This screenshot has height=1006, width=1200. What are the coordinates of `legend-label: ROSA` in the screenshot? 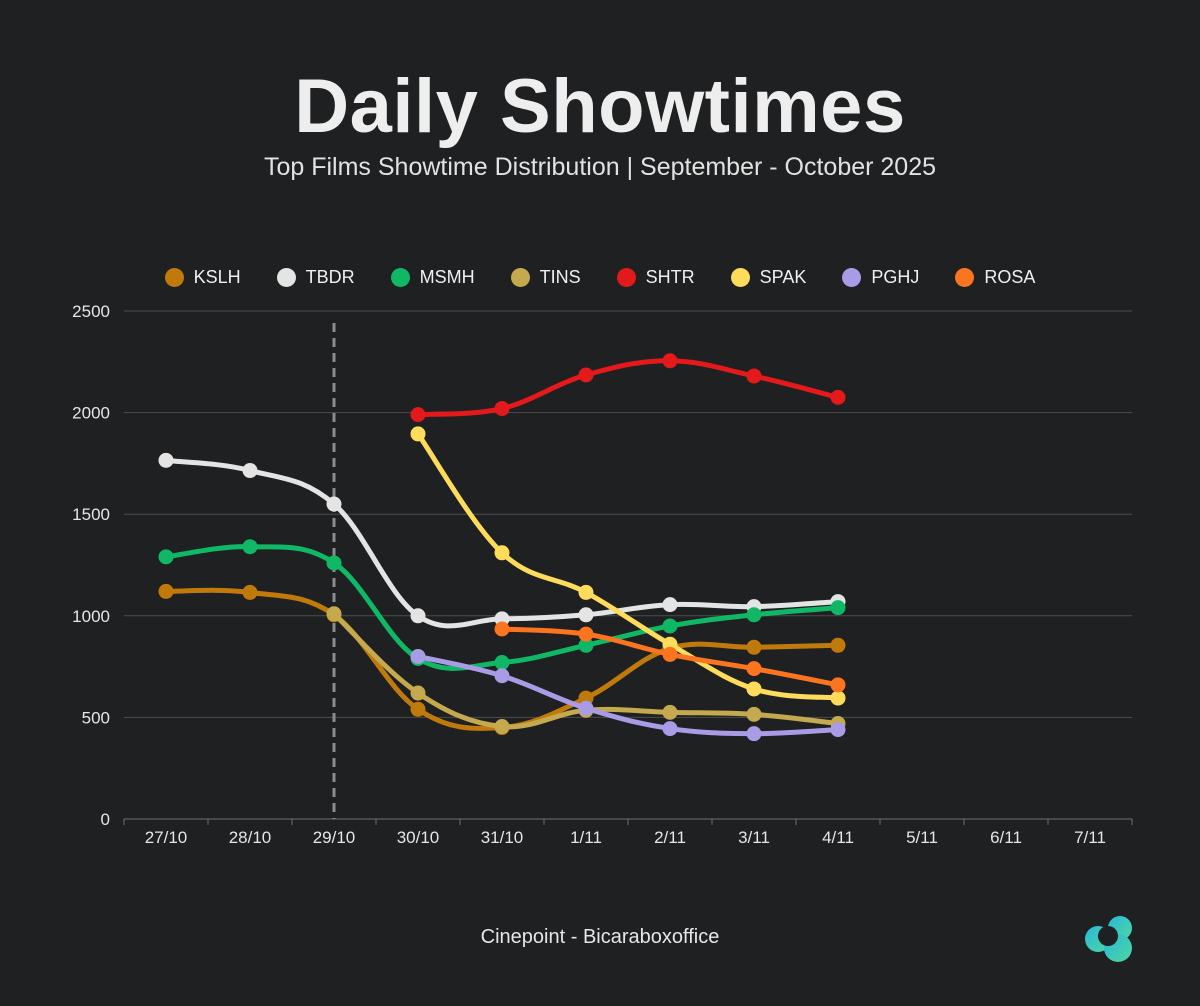 It's located at (1010, 276).